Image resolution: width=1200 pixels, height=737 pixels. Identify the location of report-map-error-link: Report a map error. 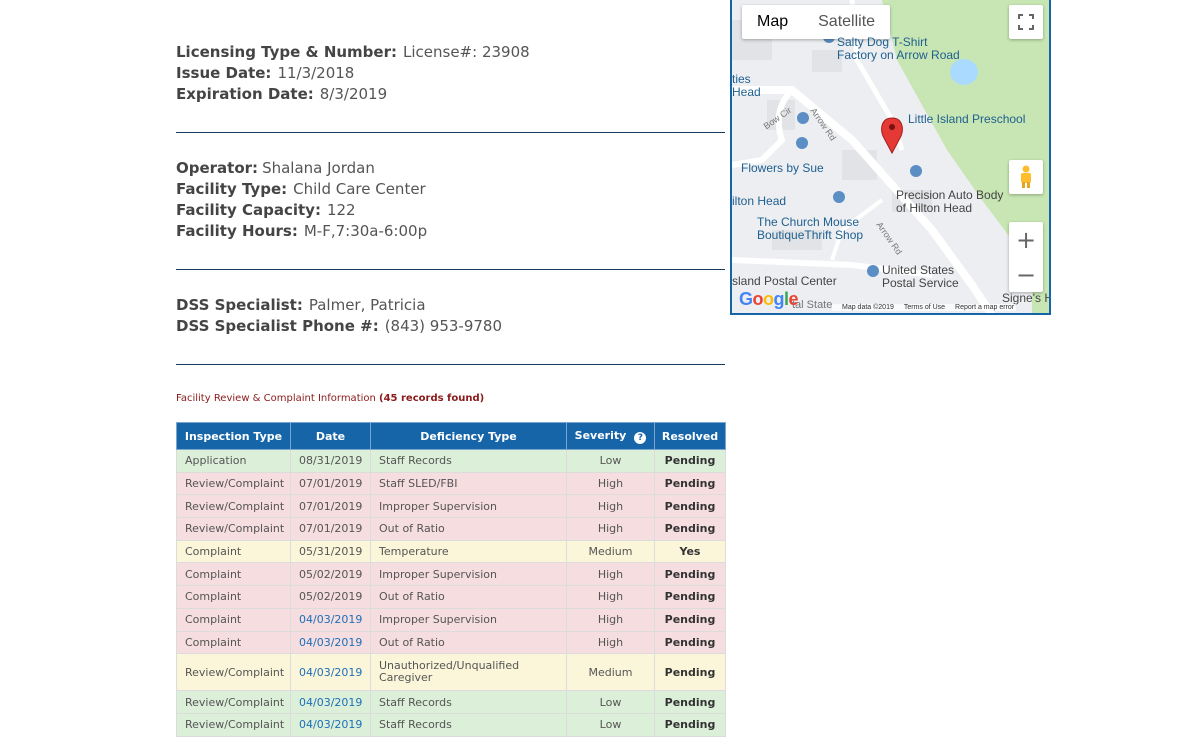
(985, 307).